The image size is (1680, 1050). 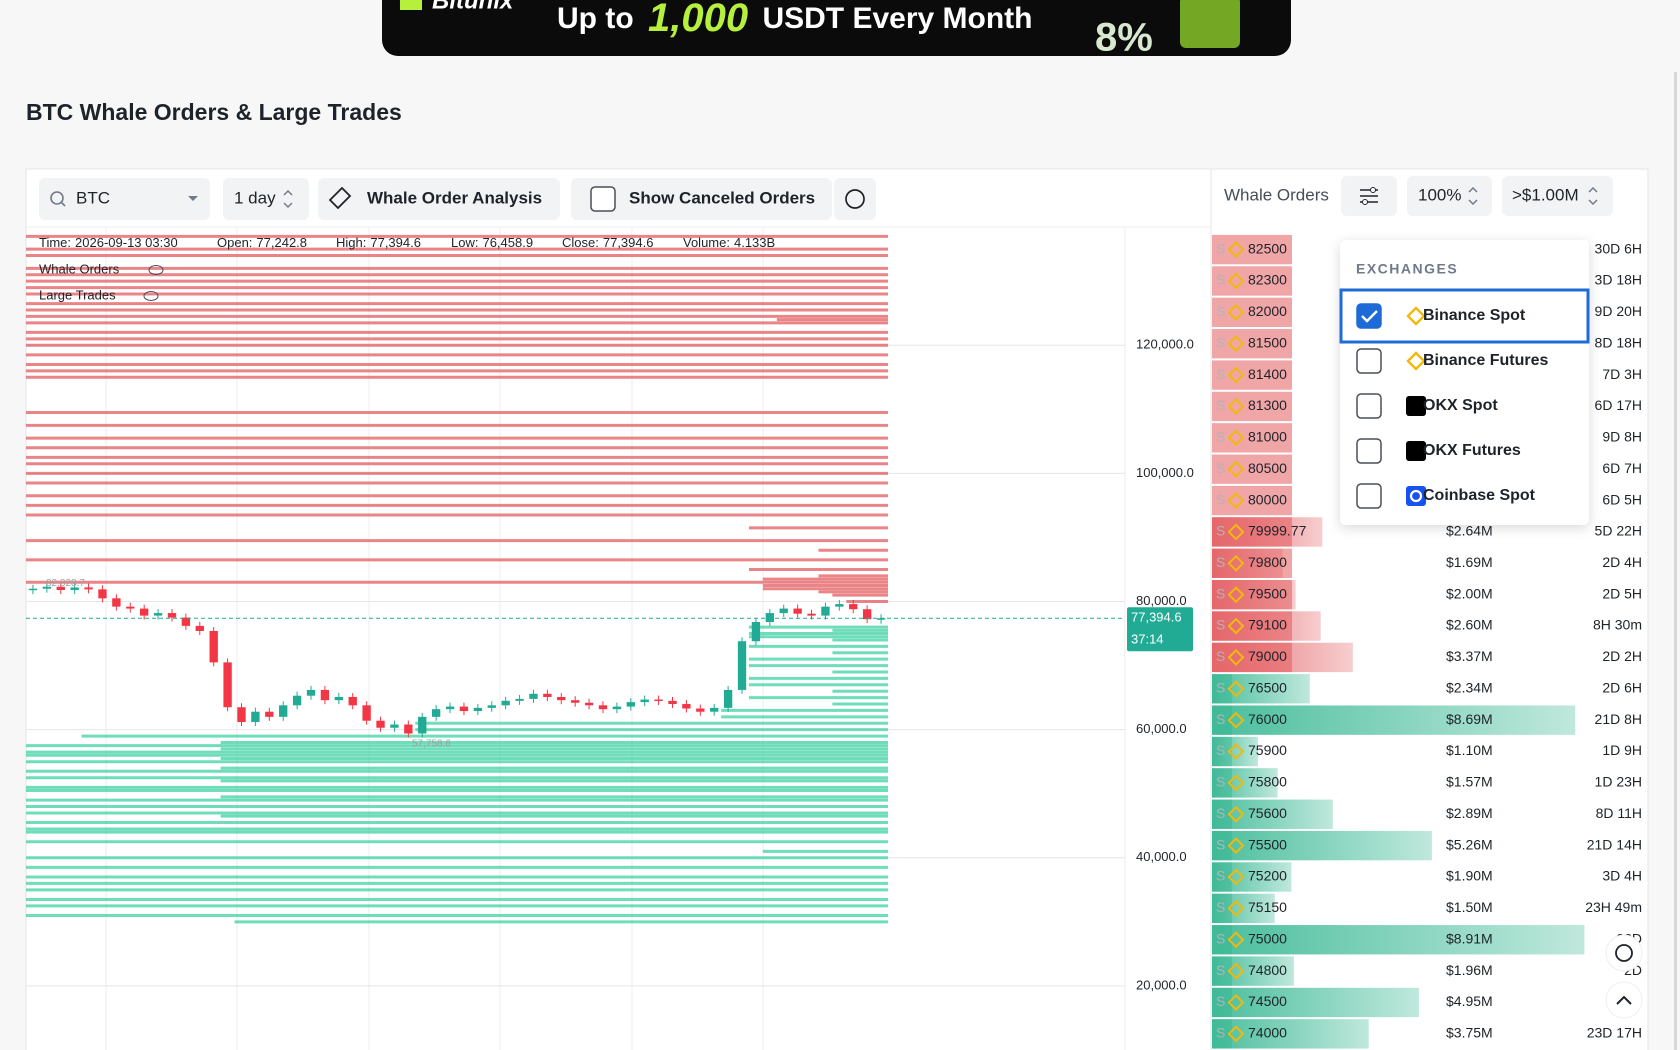 What do you see at coordinates (1618, 280) in the screenshot?
I see `age: 3D 18H` at bounding box center [1618, 280].